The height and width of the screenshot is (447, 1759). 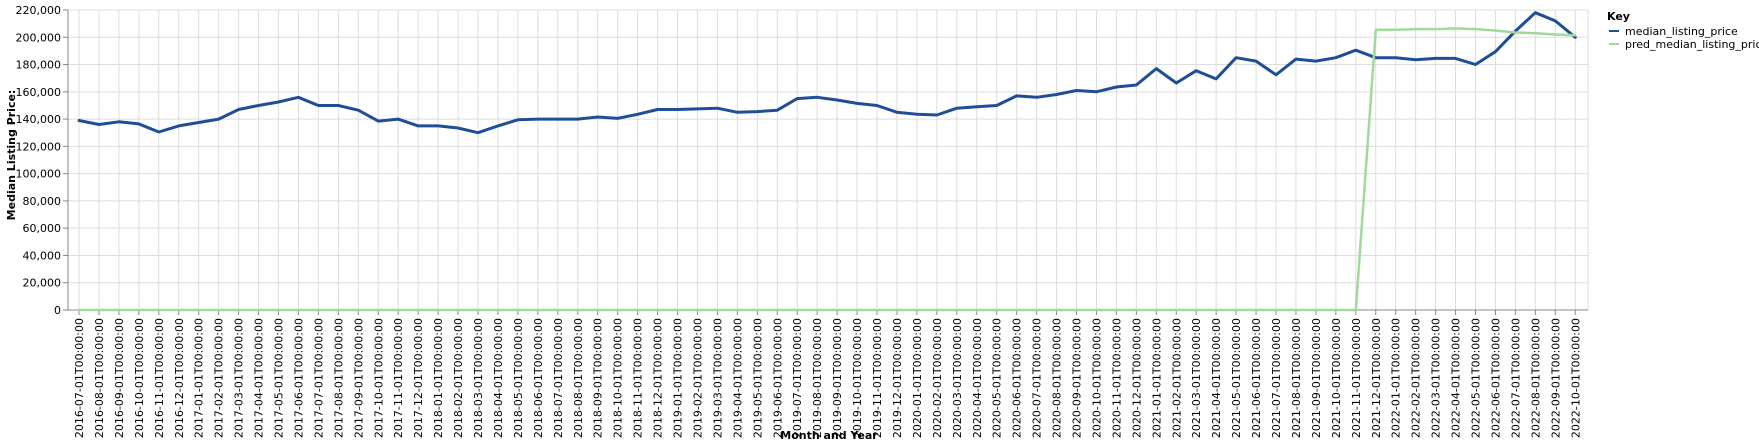 What do you see at coordinates (1618, 16) in the screenshot?
I see `legend-title: Key` at bounding box center [1618, 16].